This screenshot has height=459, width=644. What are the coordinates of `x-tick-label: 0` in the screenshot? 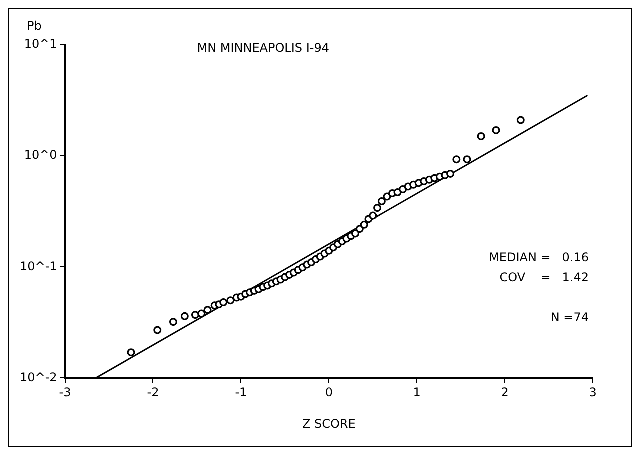 It's located at (329, 393).